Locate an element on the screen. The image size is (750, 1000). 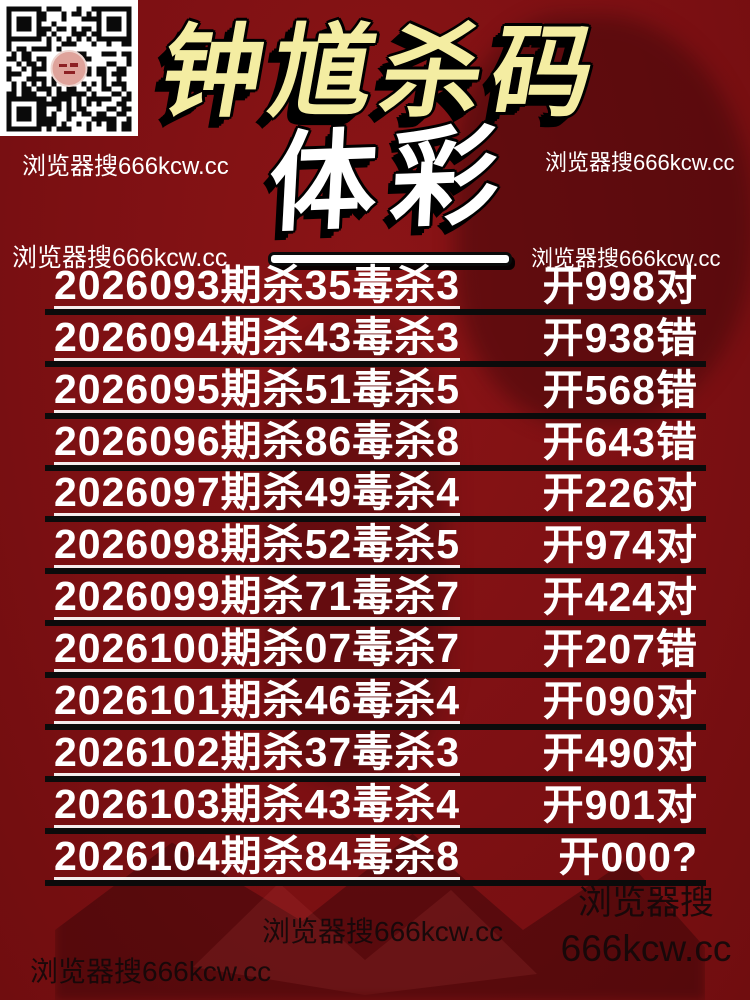
record-result: 开490对 is located at coordinates (620, 752).